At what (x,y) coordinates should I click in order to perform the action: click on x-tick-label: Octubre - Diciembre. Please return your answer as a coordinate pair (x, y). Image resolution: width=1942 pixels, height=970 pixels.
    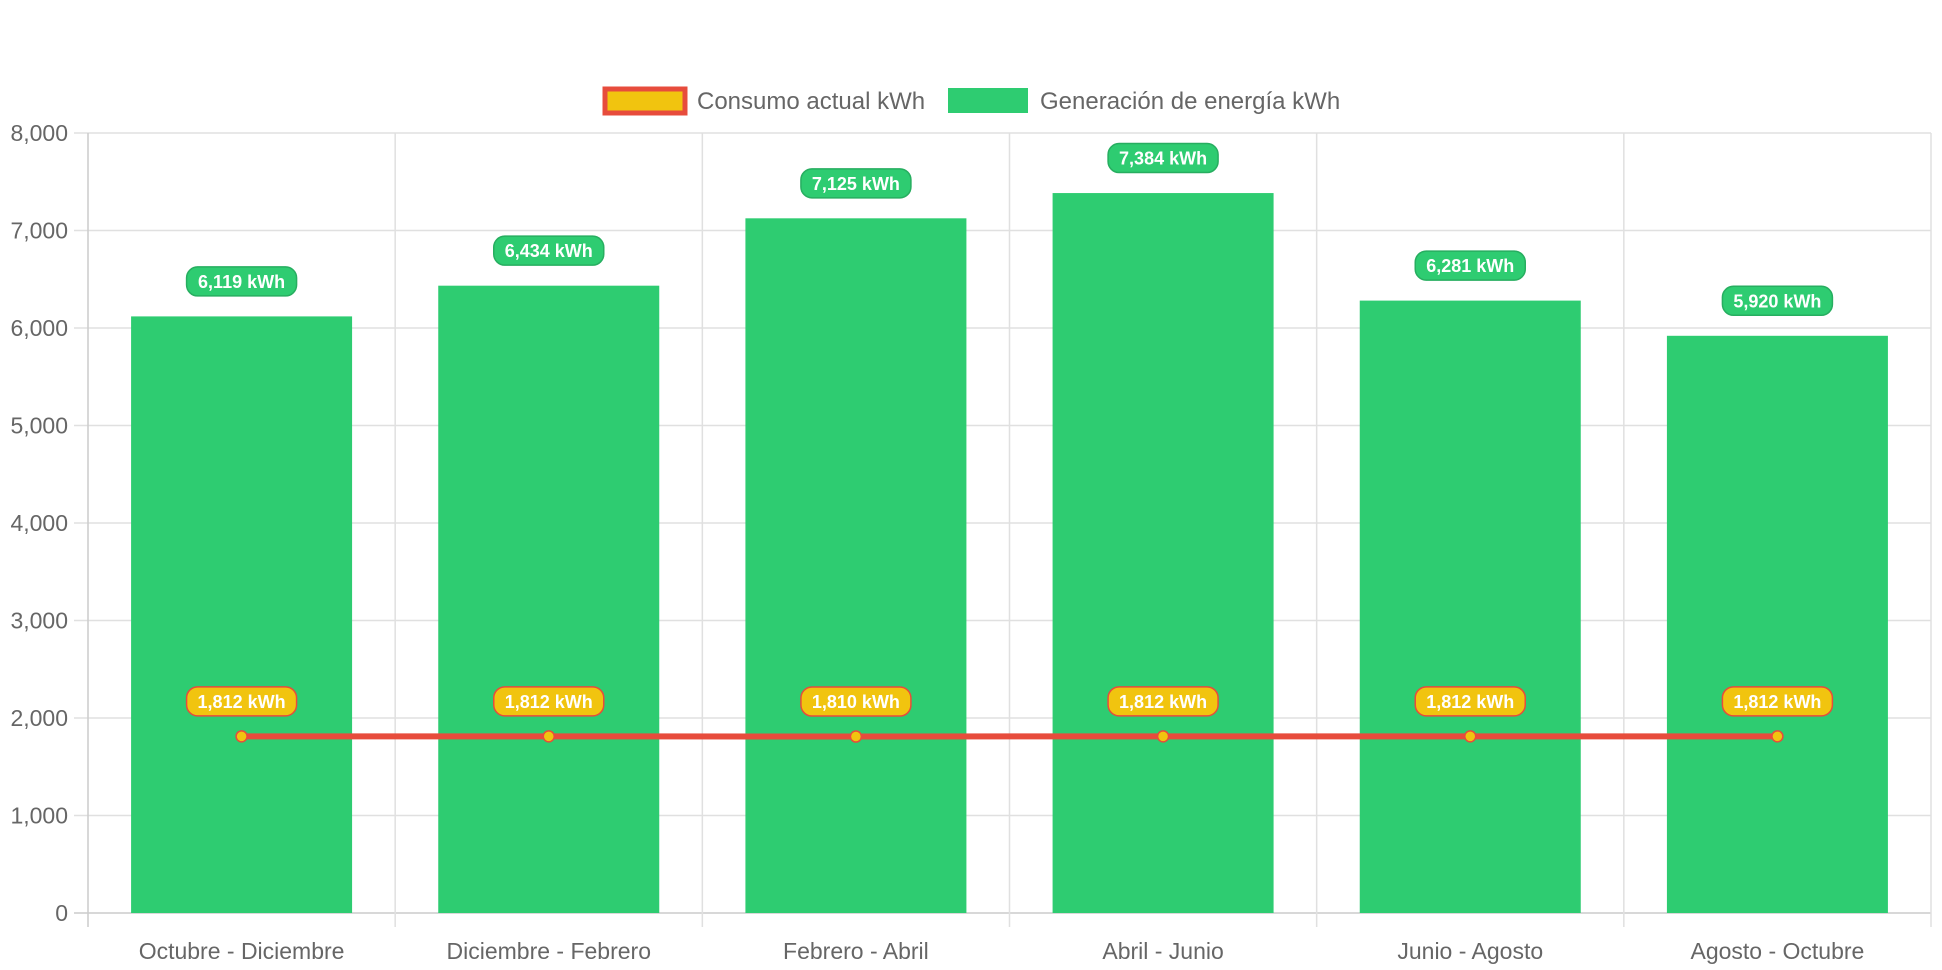
    Looking at the image, I should click on (242, 951).